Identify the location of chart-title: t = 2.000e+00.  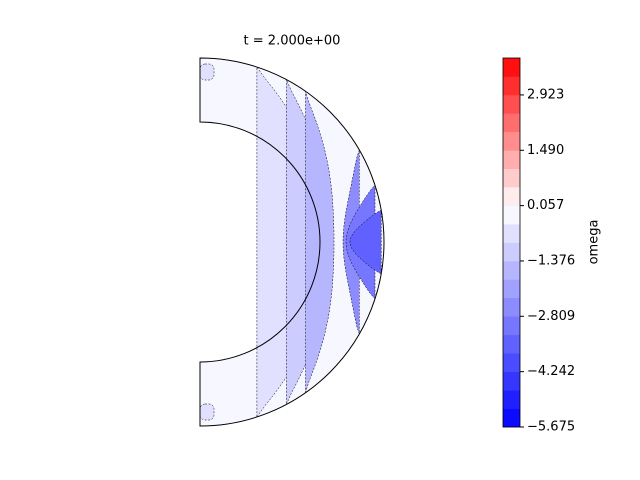
(292, 41).